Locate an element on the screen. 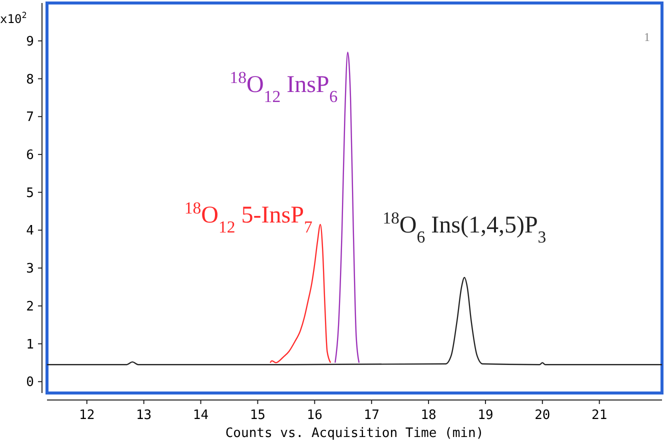  annotation: $^{18}$O$_{12}$ 5-InsP$_{7}$ is located at coordinates (248, 217).